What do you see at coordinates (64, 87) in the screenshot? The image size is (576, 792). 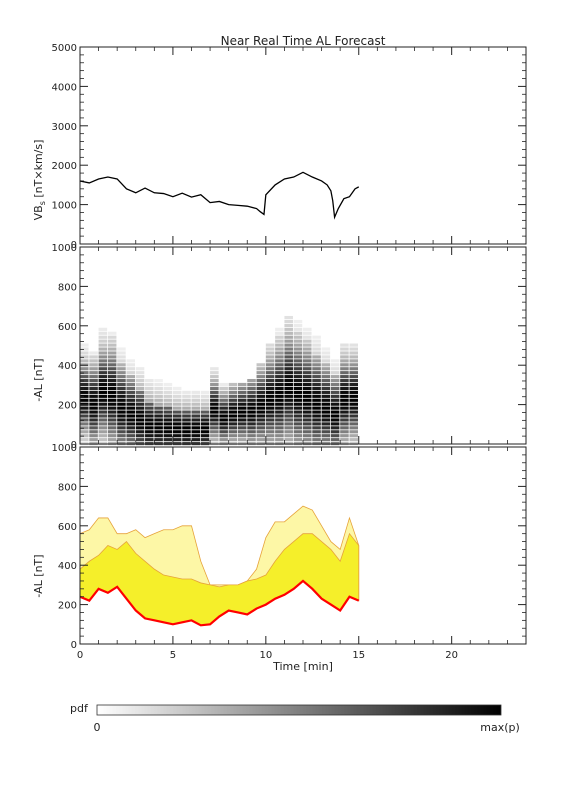 I see `y-tick-label: 4000` at bounding box center [64, 87].